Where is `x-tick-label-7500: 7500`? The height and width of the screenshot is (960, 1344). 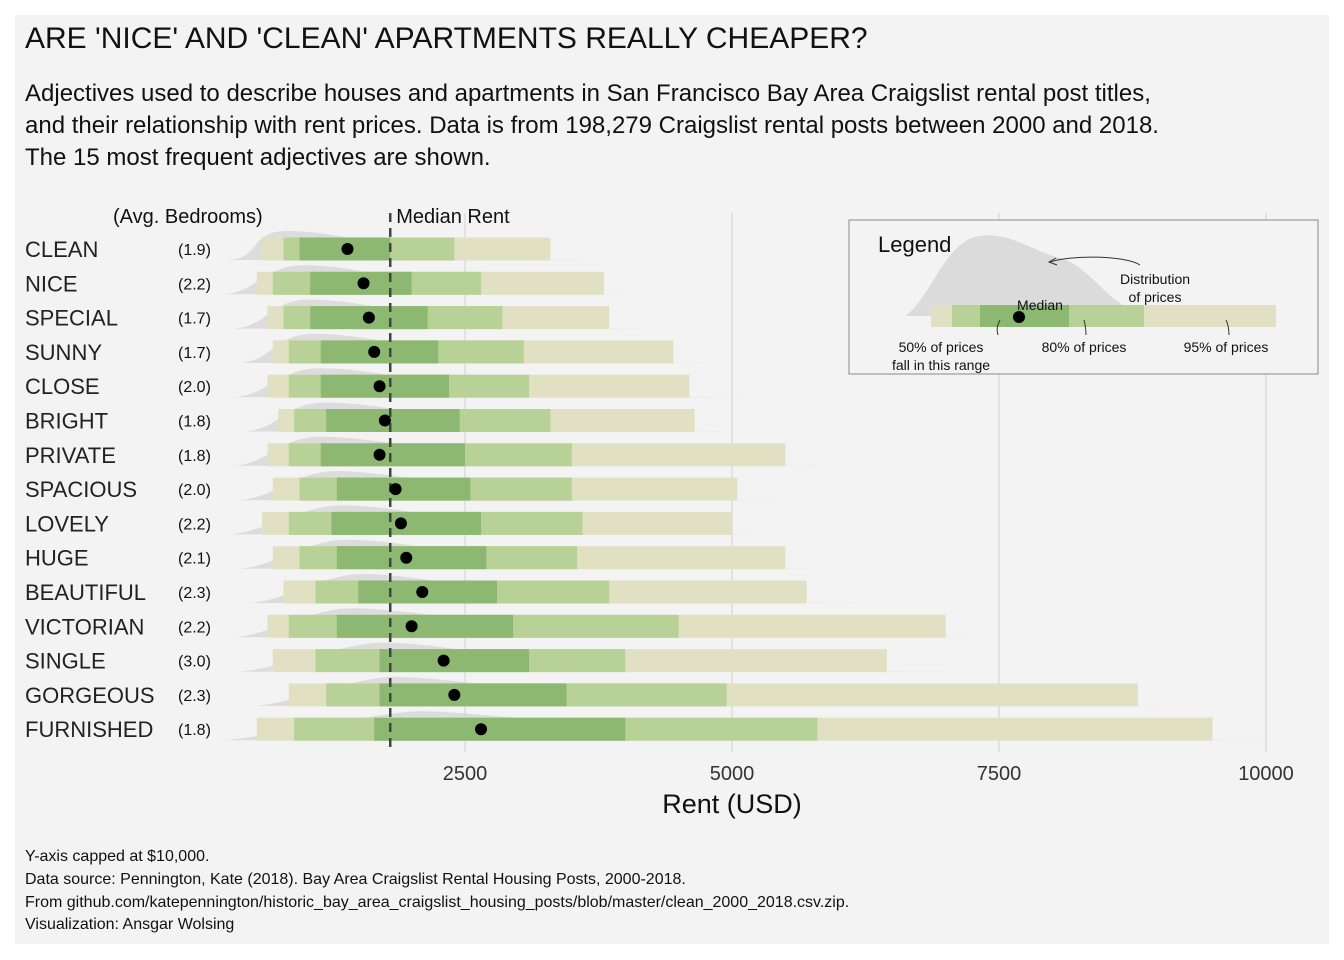 x-tick-label-7500: 7500 is located at coordinates (999, 774).